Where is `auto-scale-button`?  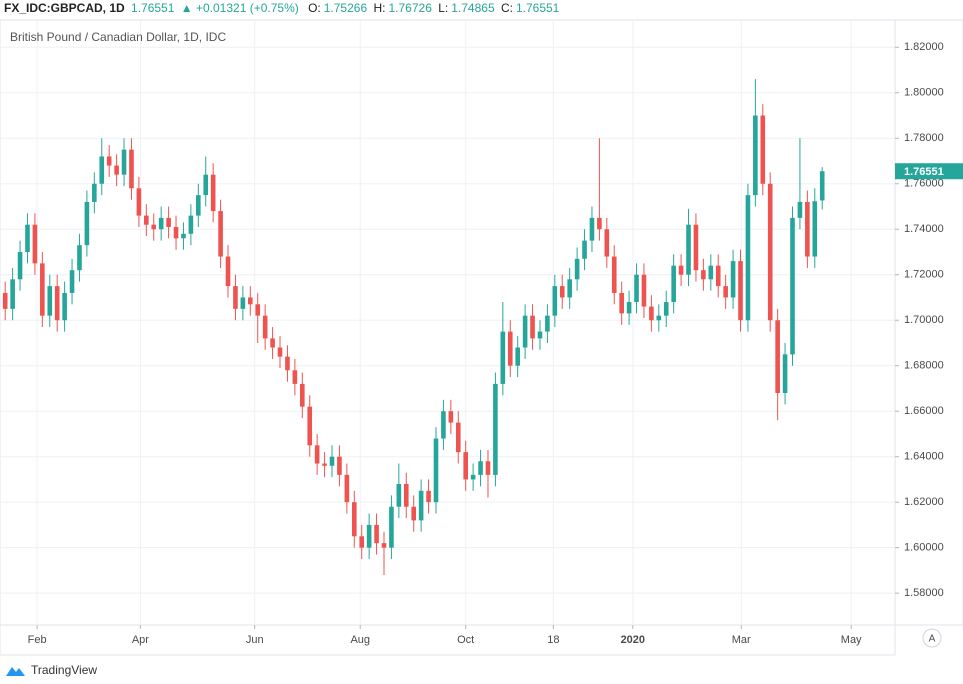 auto-scale-button is located at coordinates (932, 638).